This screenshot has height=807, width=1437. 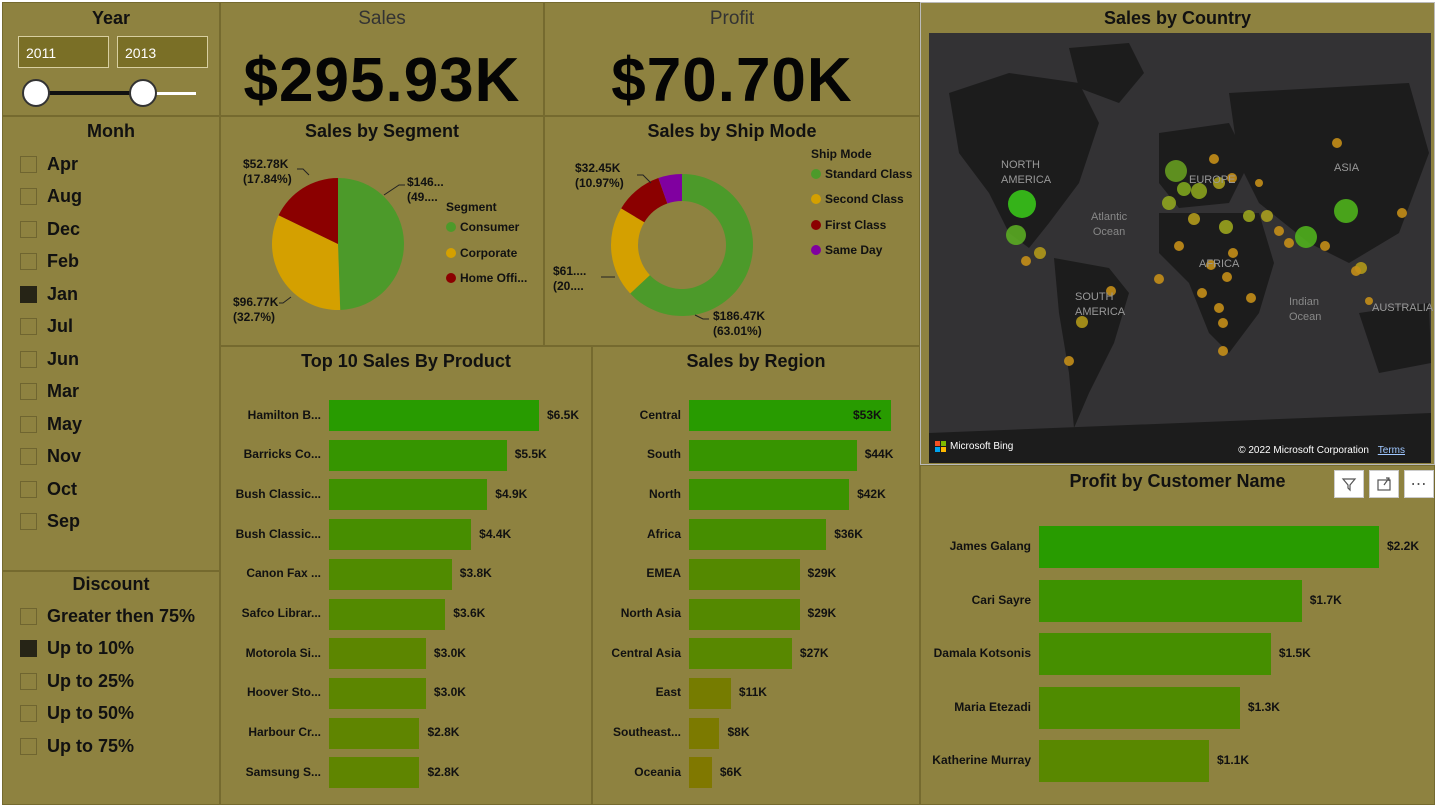 What do you see at coordinates (77, 681) in the screenshot?
I see `discount-item: Up to 25%` at bounding box center [77, 681].